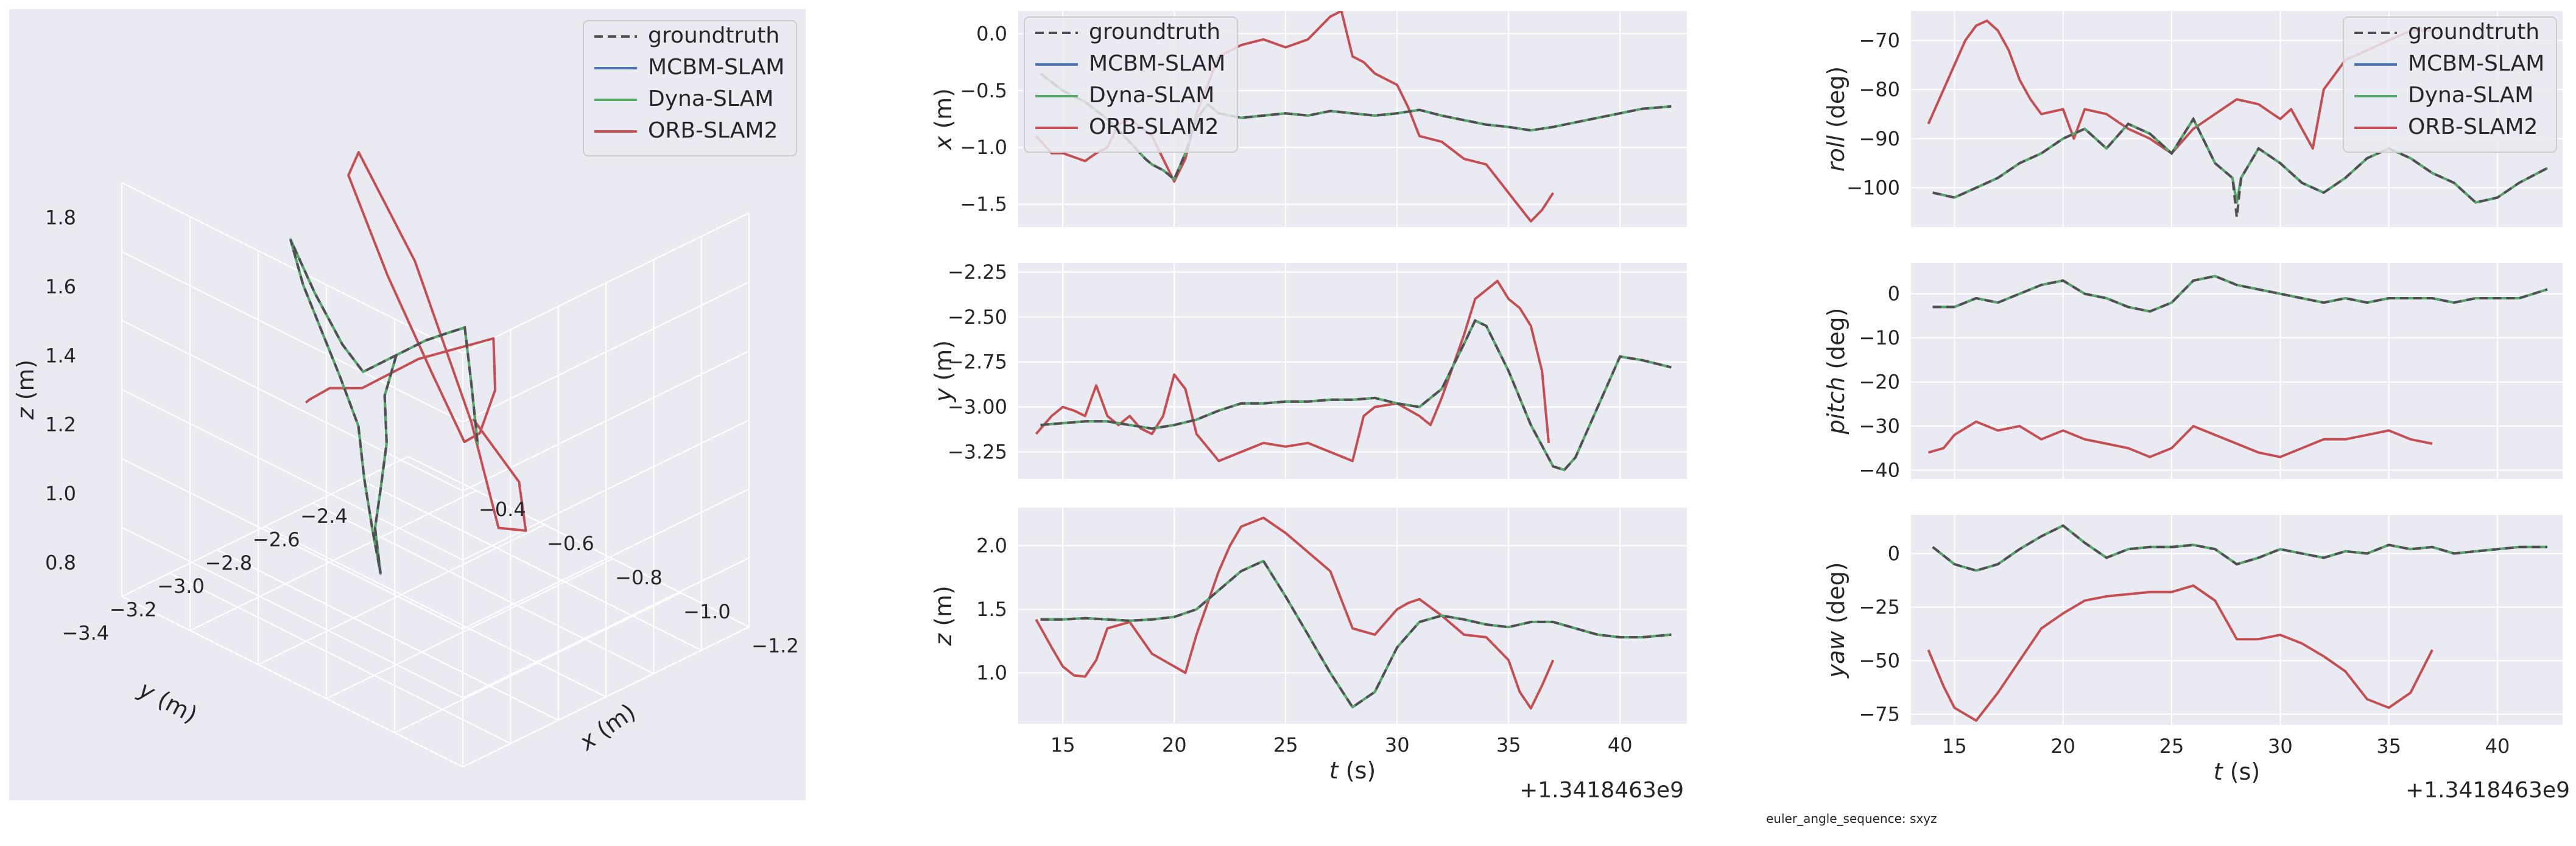 This screenshot has height=846, width=2576. I want to click on x-tick-label: −0.4, so click(502, 509).